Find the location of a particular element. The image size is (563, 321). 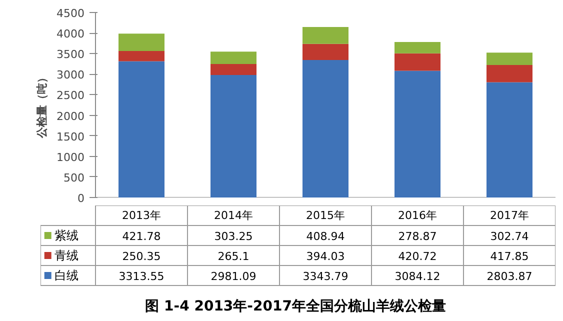

y-tick-label: 3500 is located at coordinates (70, 55).